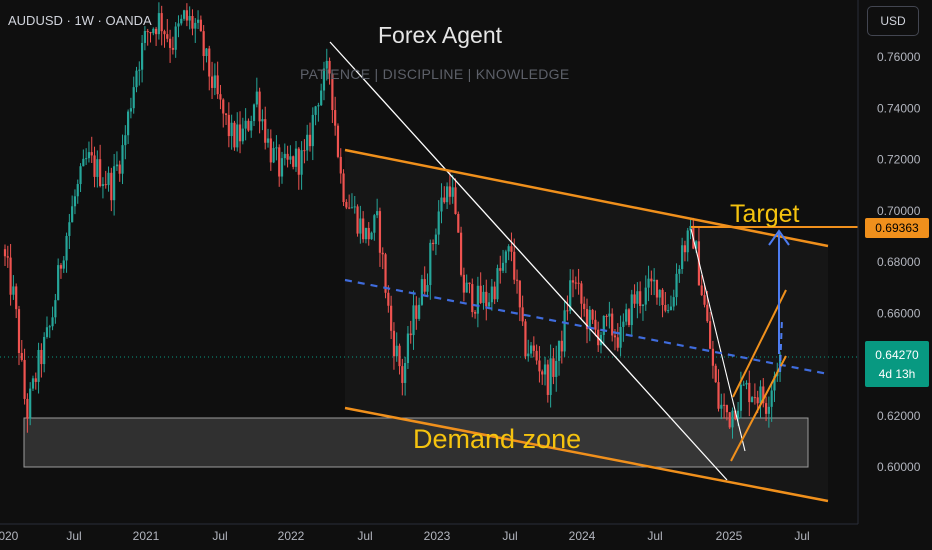  I want to click on x-tick-label: 2025, so click(729, 536).